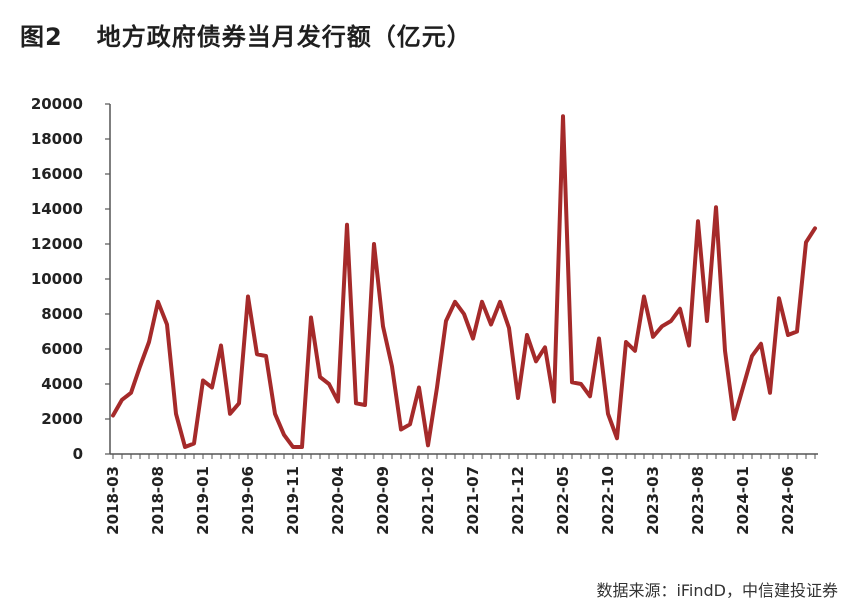 The image size is (860, 613). What do you see at coordinates (293, 500) in the screenshot?
I see `x-tick-label: 2019-11` at bounding box center [293, 500].